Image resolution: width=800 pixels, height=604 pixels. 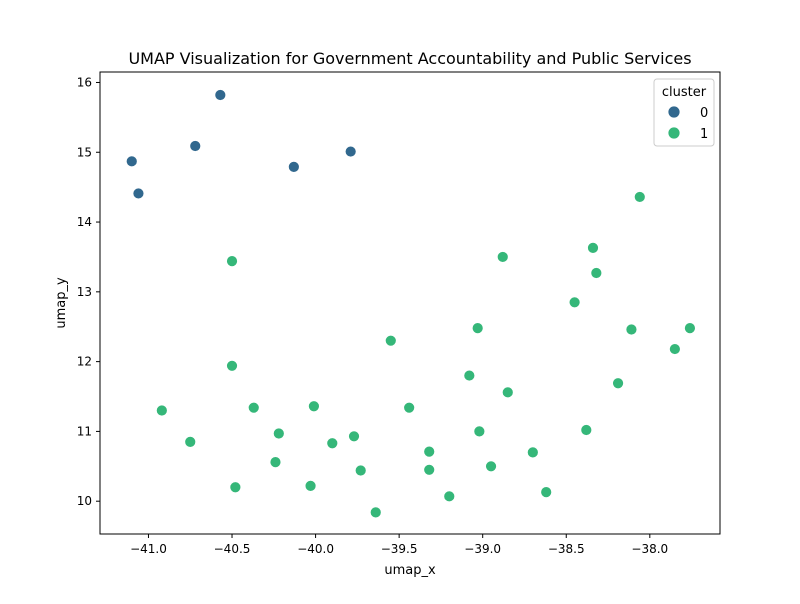 I want to click on y-tick-label: 12, so click(x=84, y=362).